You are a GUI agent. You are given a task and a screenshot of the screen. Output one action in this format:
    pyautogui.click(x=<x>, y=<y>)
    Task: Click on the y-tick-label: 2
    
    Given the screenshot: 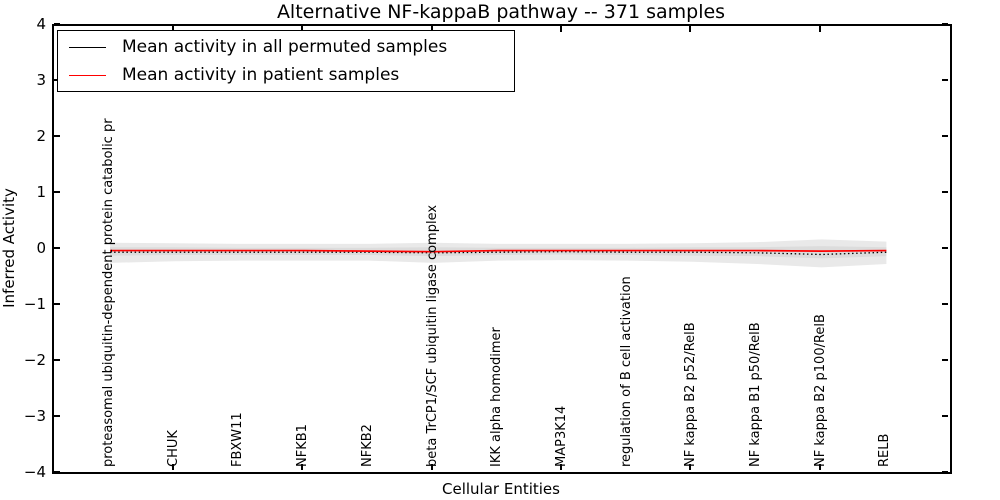 What is the action you would take?
    pyautogui.click(x=41, y=136)
    